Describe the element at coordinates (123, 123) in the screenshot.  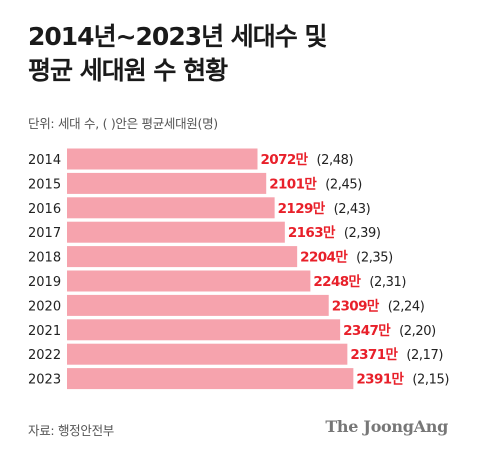
I see `unit-note: 단위: 세대 수, ( )안은 평균세대원(명)` at that location.